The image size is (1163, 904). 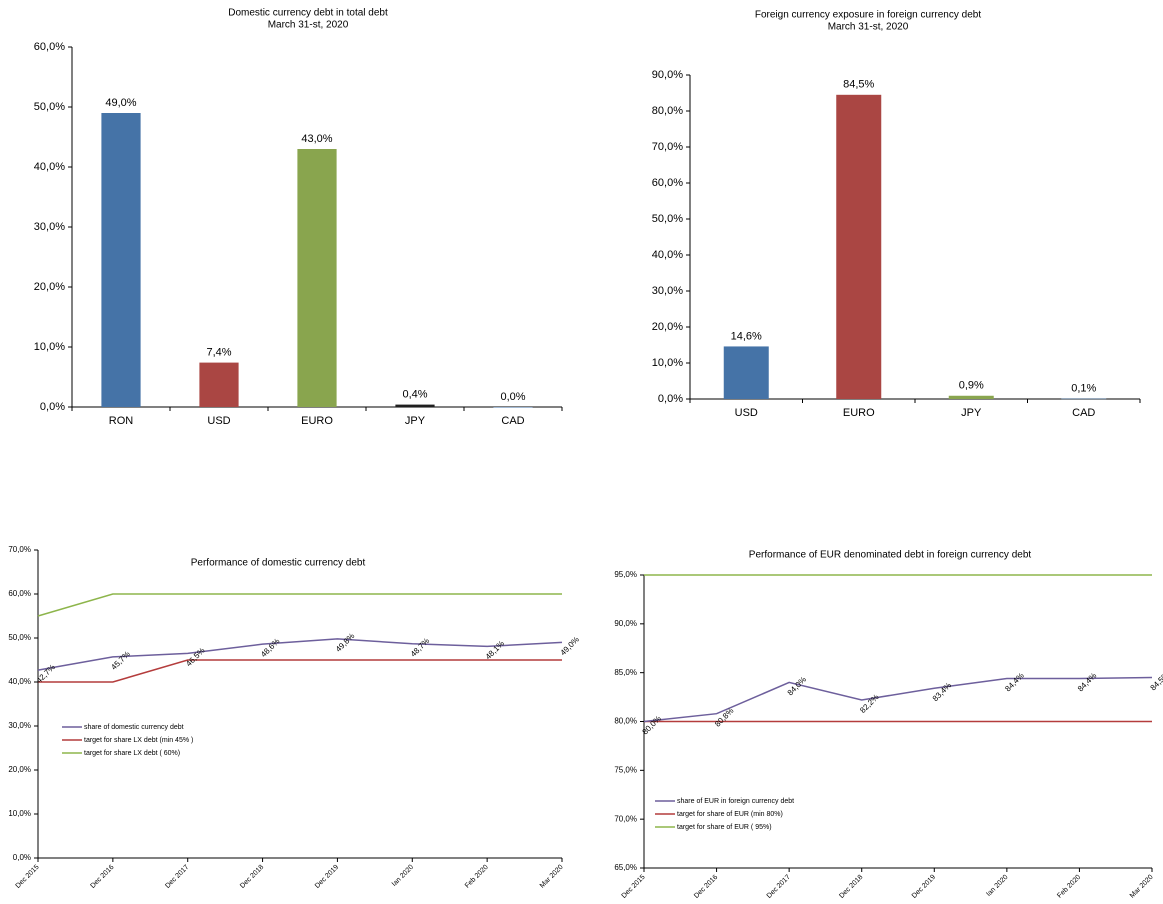 I want to click on value-label: 7,4%, so click(x=218, y=353).